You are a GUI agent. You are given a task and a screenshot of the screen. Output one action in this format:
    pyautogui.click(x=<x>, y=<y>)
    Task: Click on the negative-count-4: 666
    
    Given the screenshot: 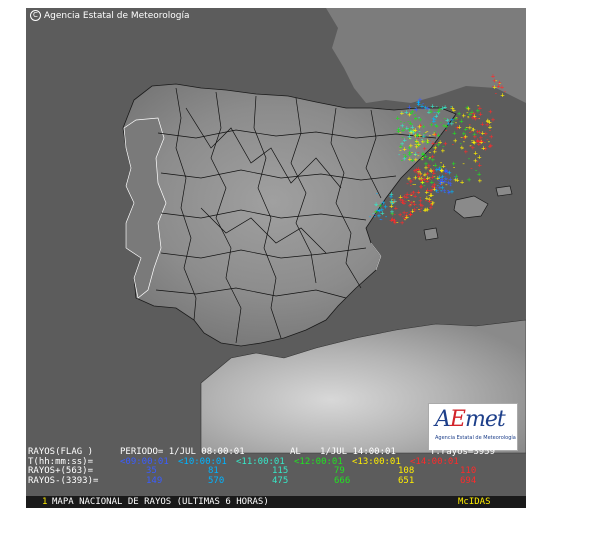 What is the action you would take?
    pyautogui.click(x=342, y=480)
    